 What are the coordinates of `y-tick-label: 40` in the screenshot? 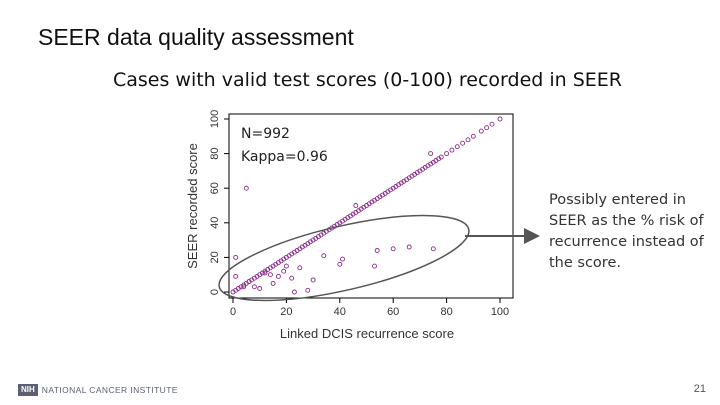 It's located at (215, 223).